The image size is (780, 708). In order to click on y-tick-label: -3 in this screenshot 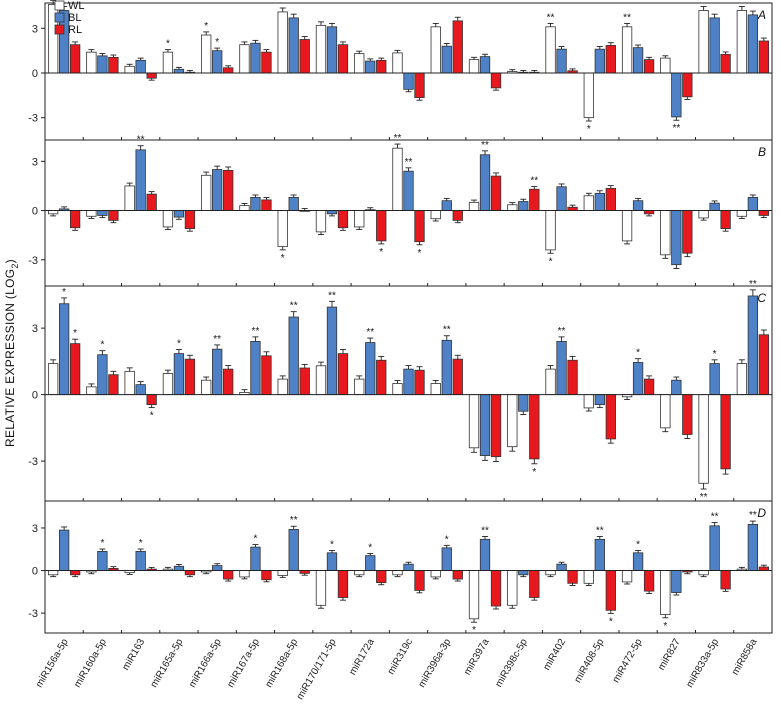, I will do `click(33, 119)`.